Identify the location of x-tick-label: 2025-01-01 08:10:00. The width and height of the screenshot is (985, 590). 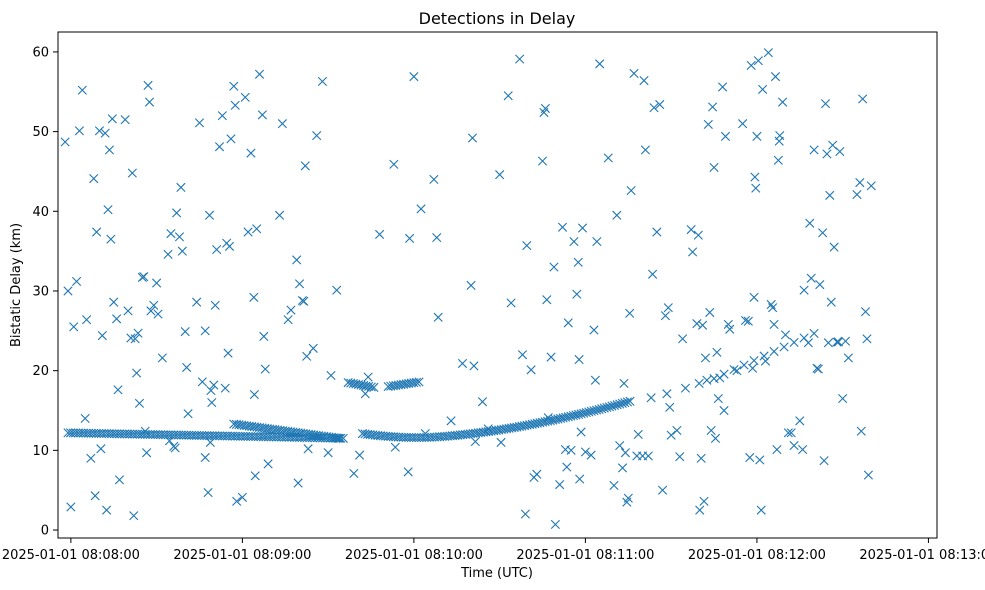
(414, 555).